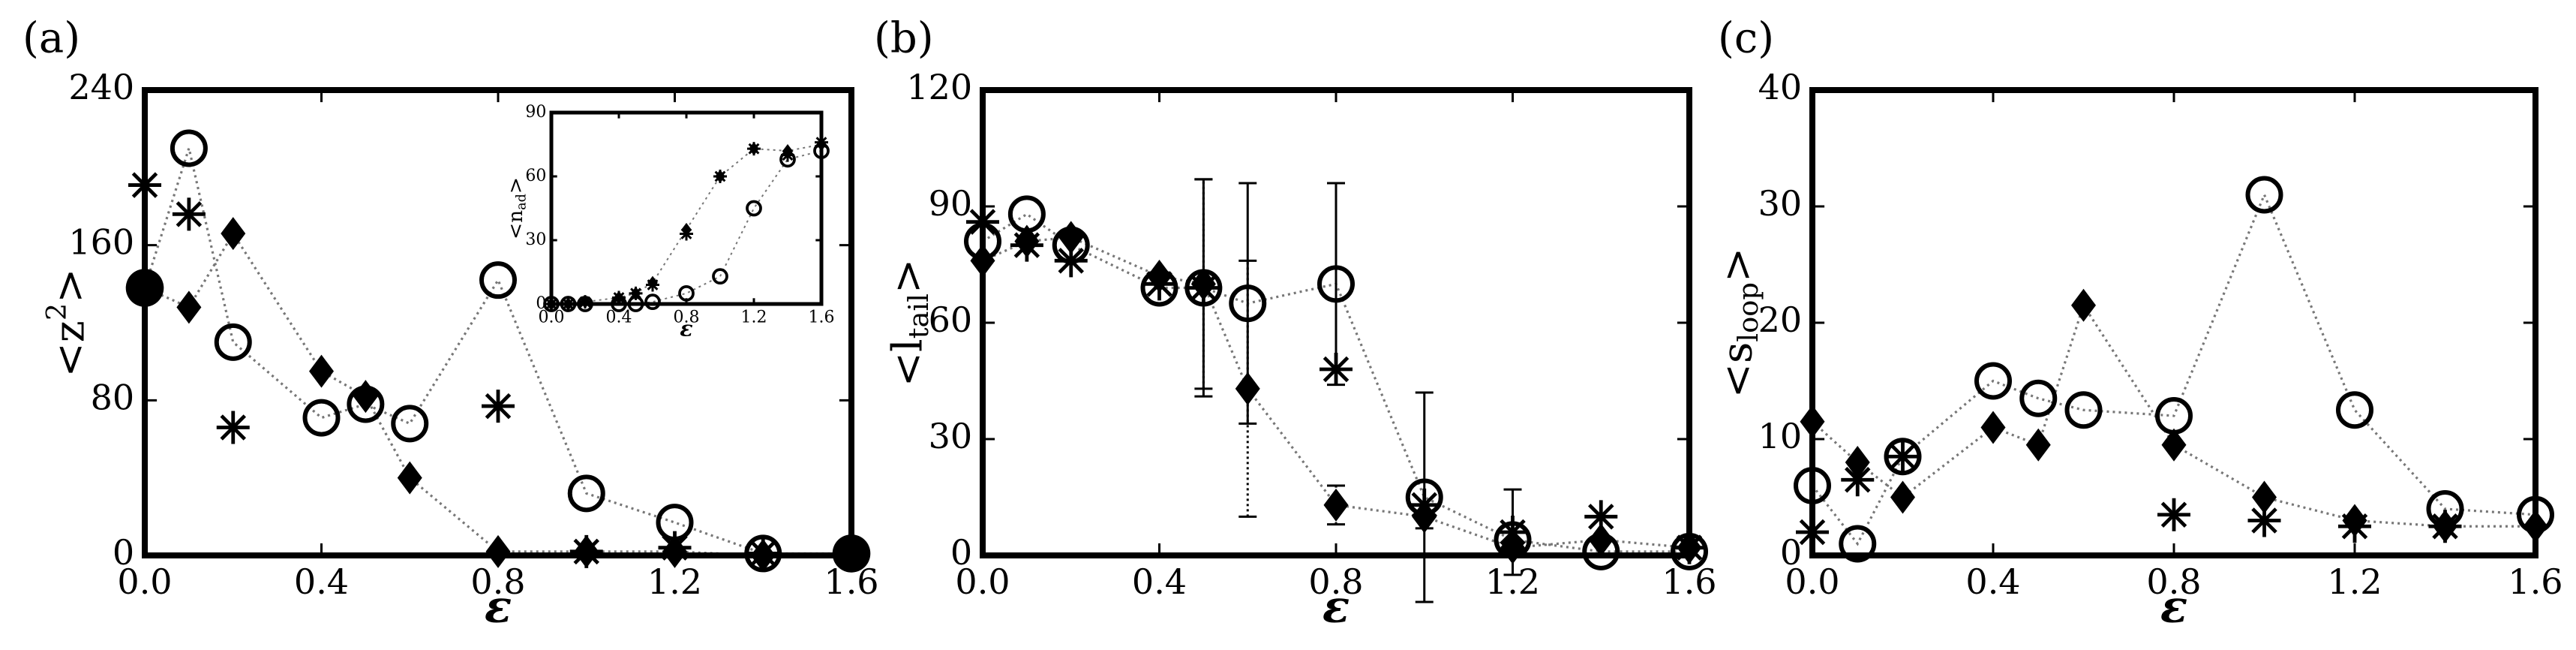  I want to click on y-axis-label-sup: 2, so click(57, 311).